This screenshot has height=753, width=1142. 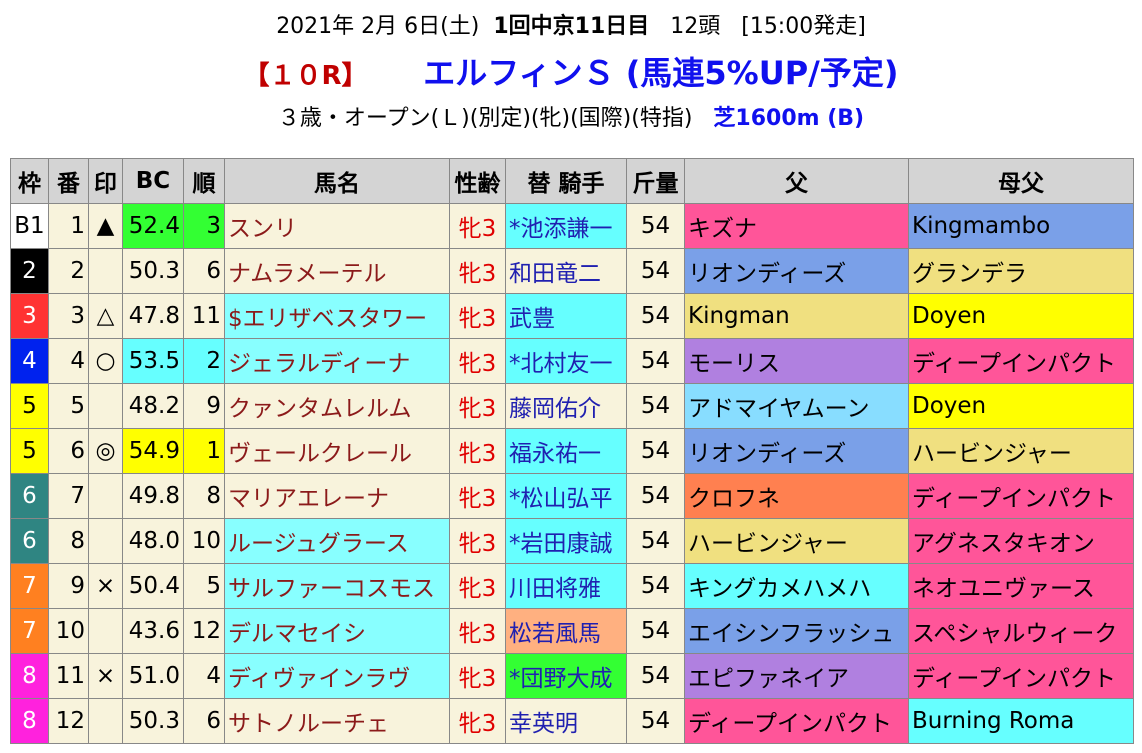 I want to click on jockey: 松若風馬, so click(x=566, y=631).